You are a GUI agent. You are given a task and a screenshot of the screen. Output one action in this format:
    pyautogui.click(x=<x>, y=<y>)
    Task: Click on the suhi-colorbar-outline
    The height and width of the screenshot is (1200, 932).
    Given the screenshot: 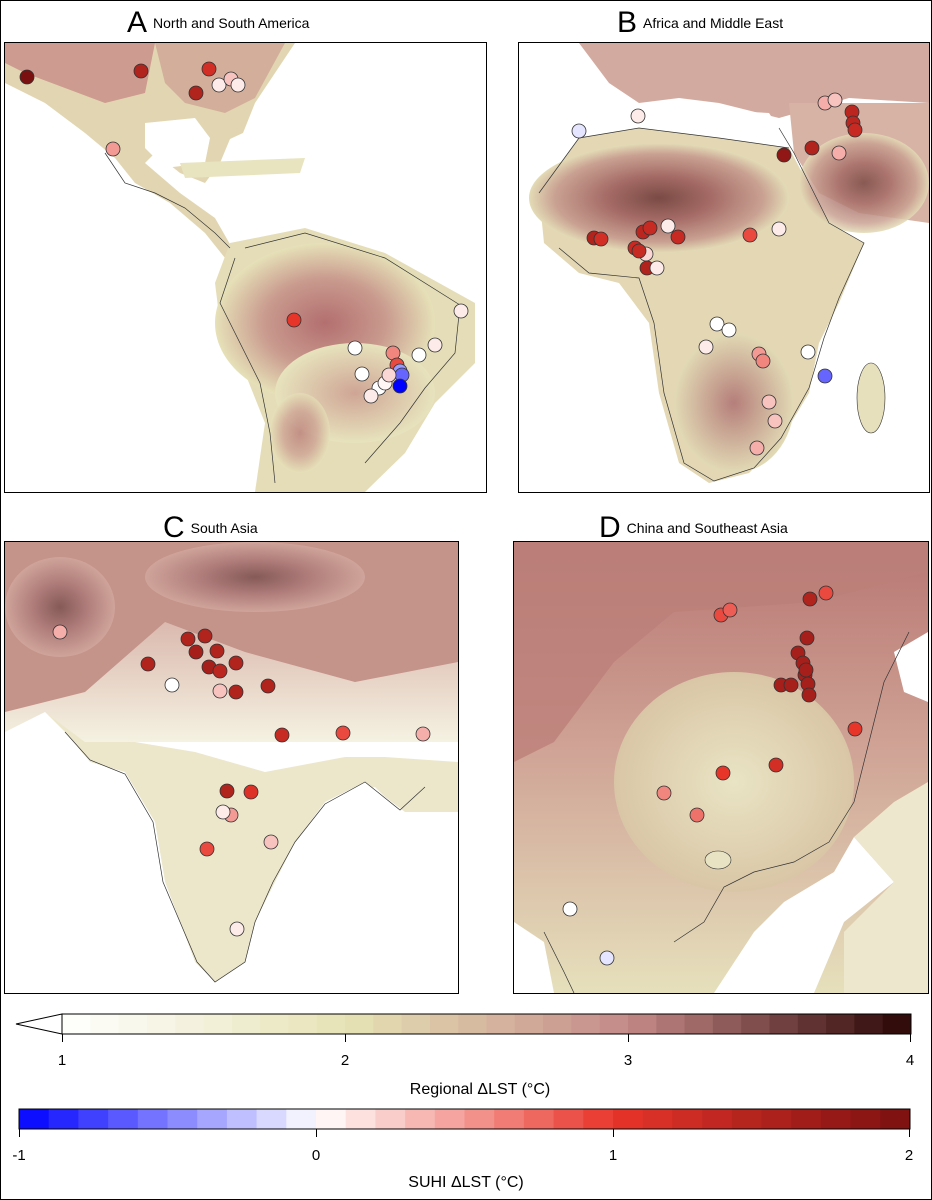 What is the action you would take?
    pyautogui.click(x=464, y=1119)
    